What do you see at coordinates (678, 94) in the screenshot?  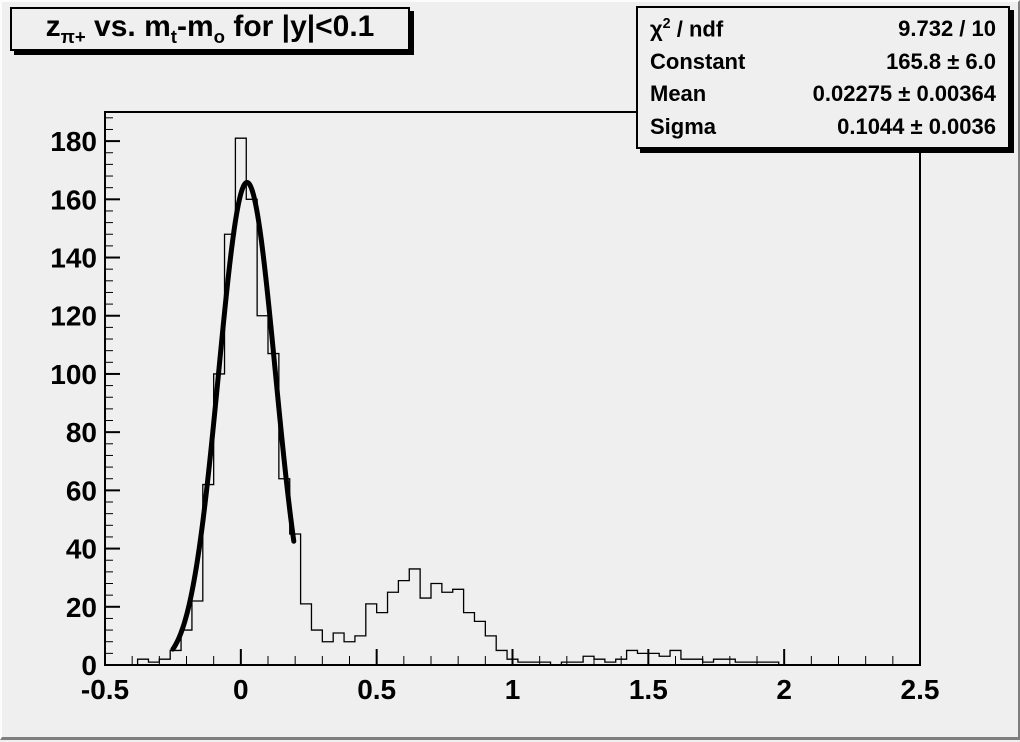 I see `stat-label-mean: Mean` at bounding box center [678, 94].